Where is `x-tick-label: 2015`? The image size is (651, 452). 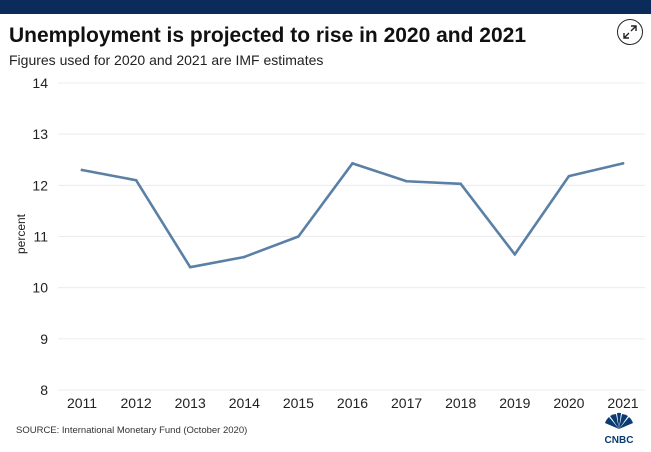 x-tick-label: 2015 is located at coordinates (298, 403).